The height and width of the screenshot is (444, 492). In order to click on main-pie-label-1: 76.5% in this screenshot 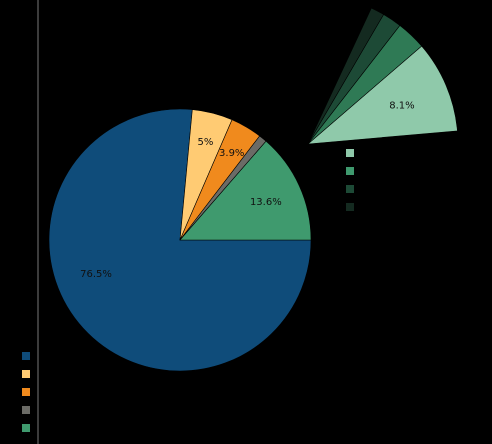, I will do `click(96, 274)`.